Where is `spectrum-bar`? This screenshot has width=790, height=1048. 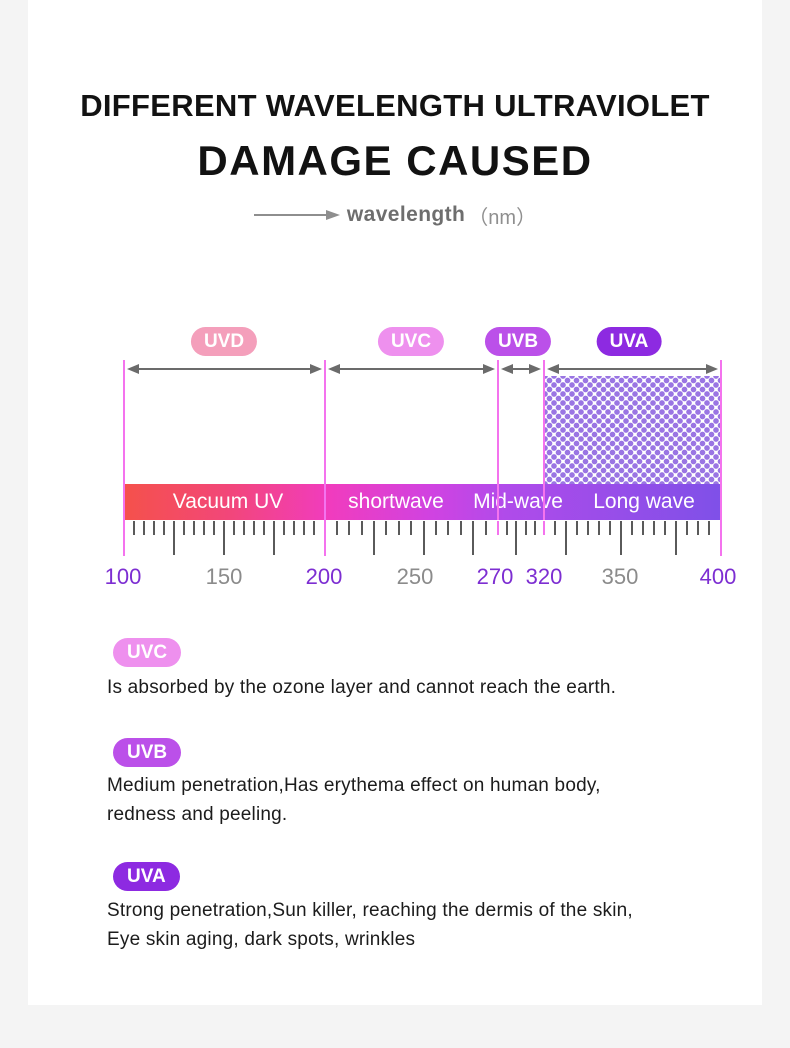 spectrum-bar is located at coordinates (422, 502).